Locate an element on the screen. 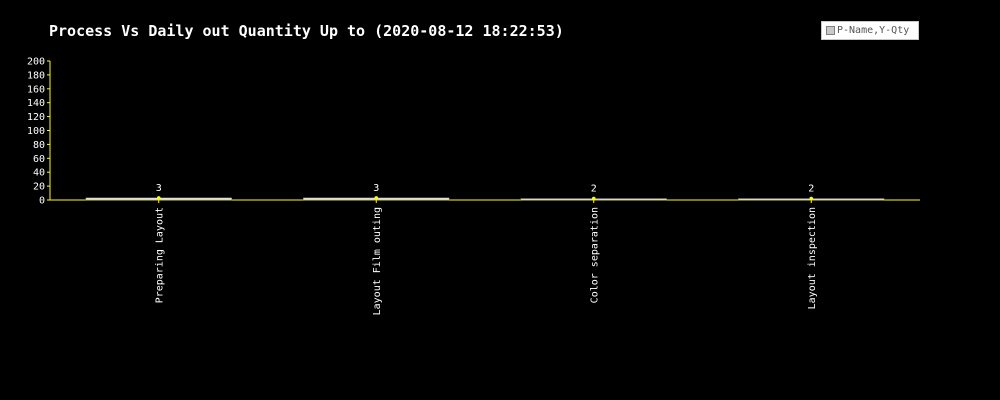 The width and height of the screenshot is (1000, 400). y-tick-label: 180 is located at coordinates (36, 75).